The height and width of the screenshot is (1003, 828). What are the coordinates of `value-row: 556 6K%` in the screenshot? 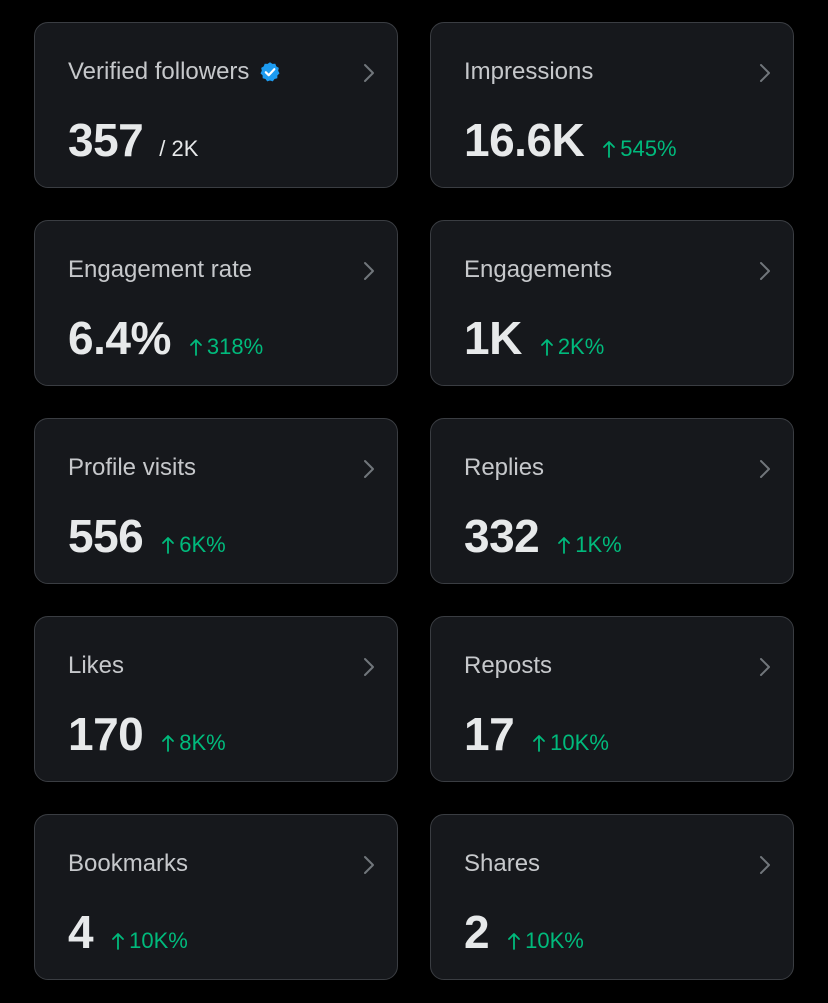 It's located at (147, 536).